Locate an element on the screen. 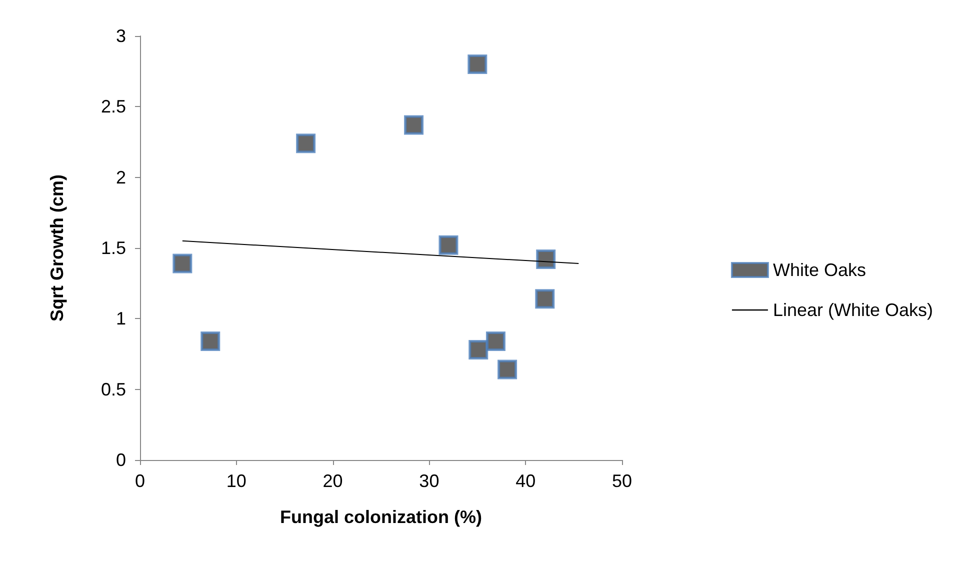 Image resolution: width=956 pixels, height=580 pixels. x-tick-label: 40 is located at coordinates (526, 481).